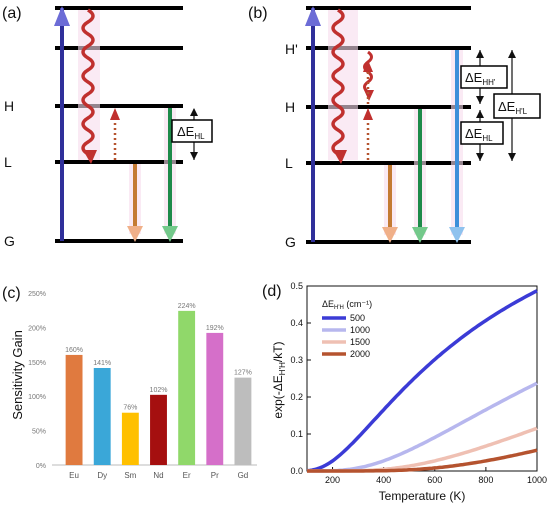  What do you see at coordinates (296, 360) in the screenshot?
I see `y-tick-label: 0.3` at bounding box center [296, 360].